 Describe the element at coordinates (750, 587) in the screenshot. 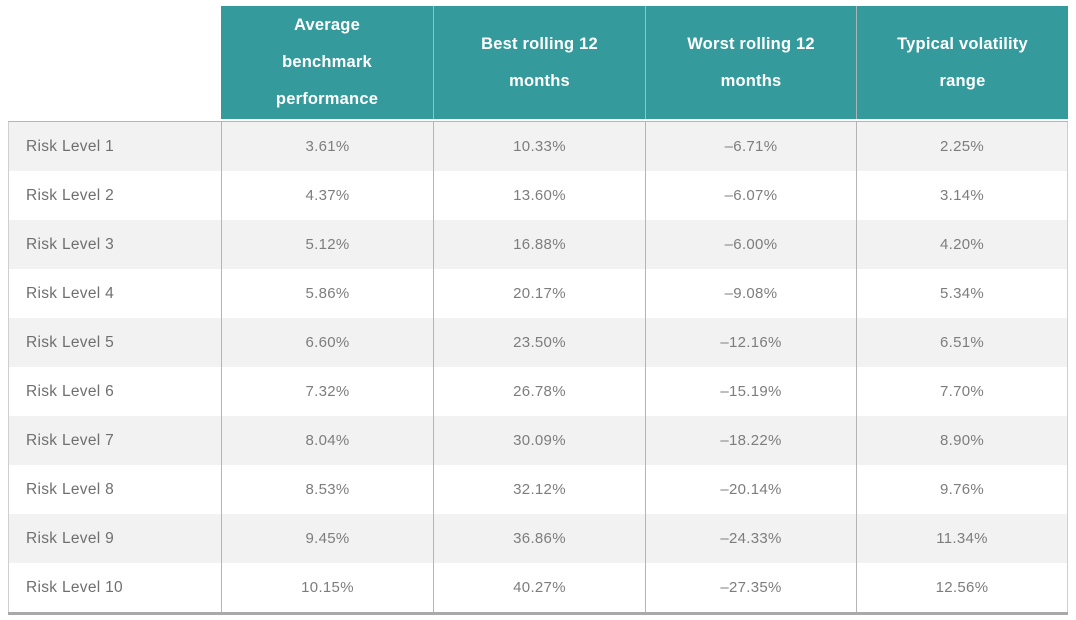

I see `cell-worst-rolling-12-months: –27.35%` at that location.